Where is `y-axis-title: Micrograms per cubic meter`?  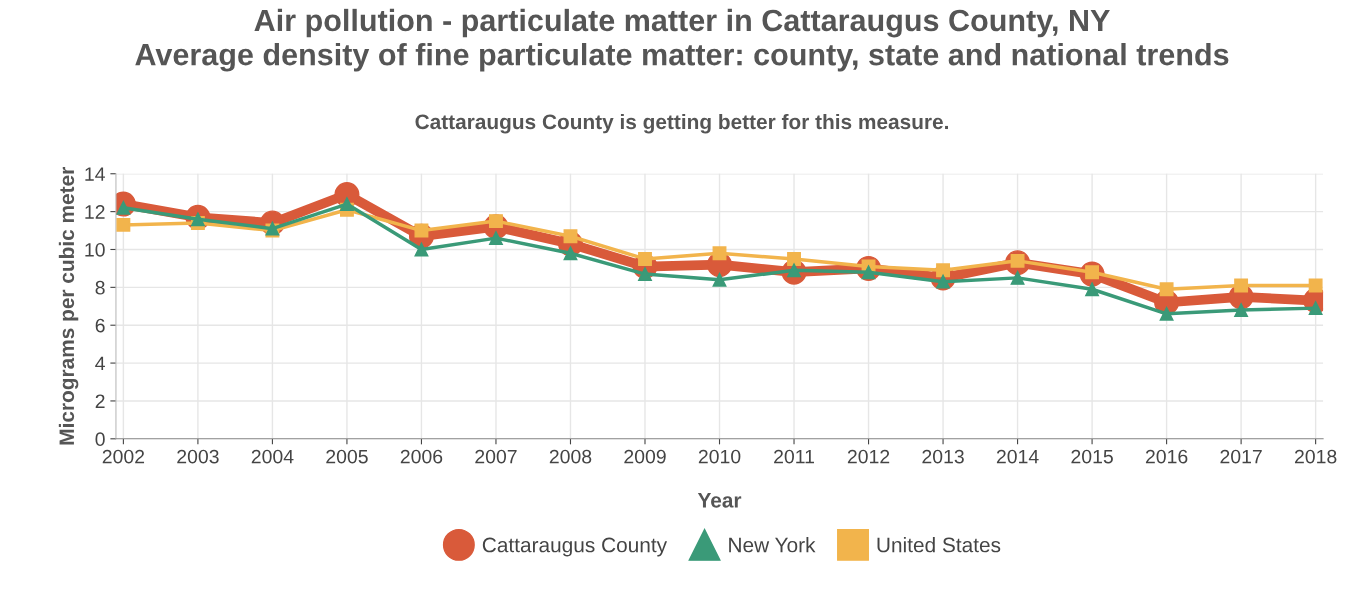 y-axis-title: Micrograms per cubic meter is located at coordinates (68, 306).